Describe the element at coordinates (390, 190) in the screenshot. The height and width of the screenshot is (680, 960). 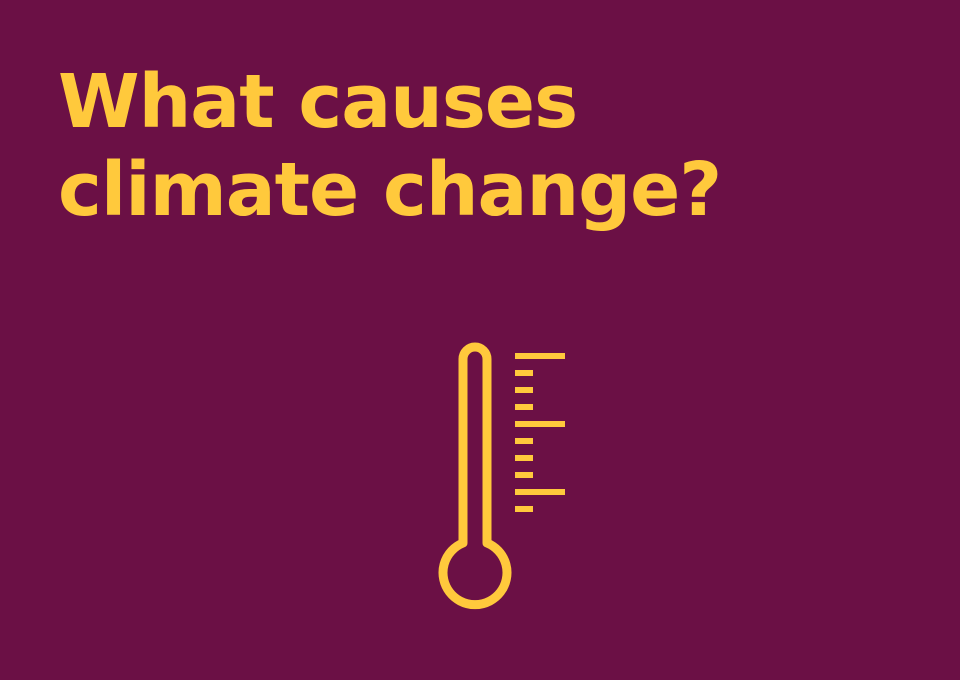
I see `title-line-2: climate change?` at that location.